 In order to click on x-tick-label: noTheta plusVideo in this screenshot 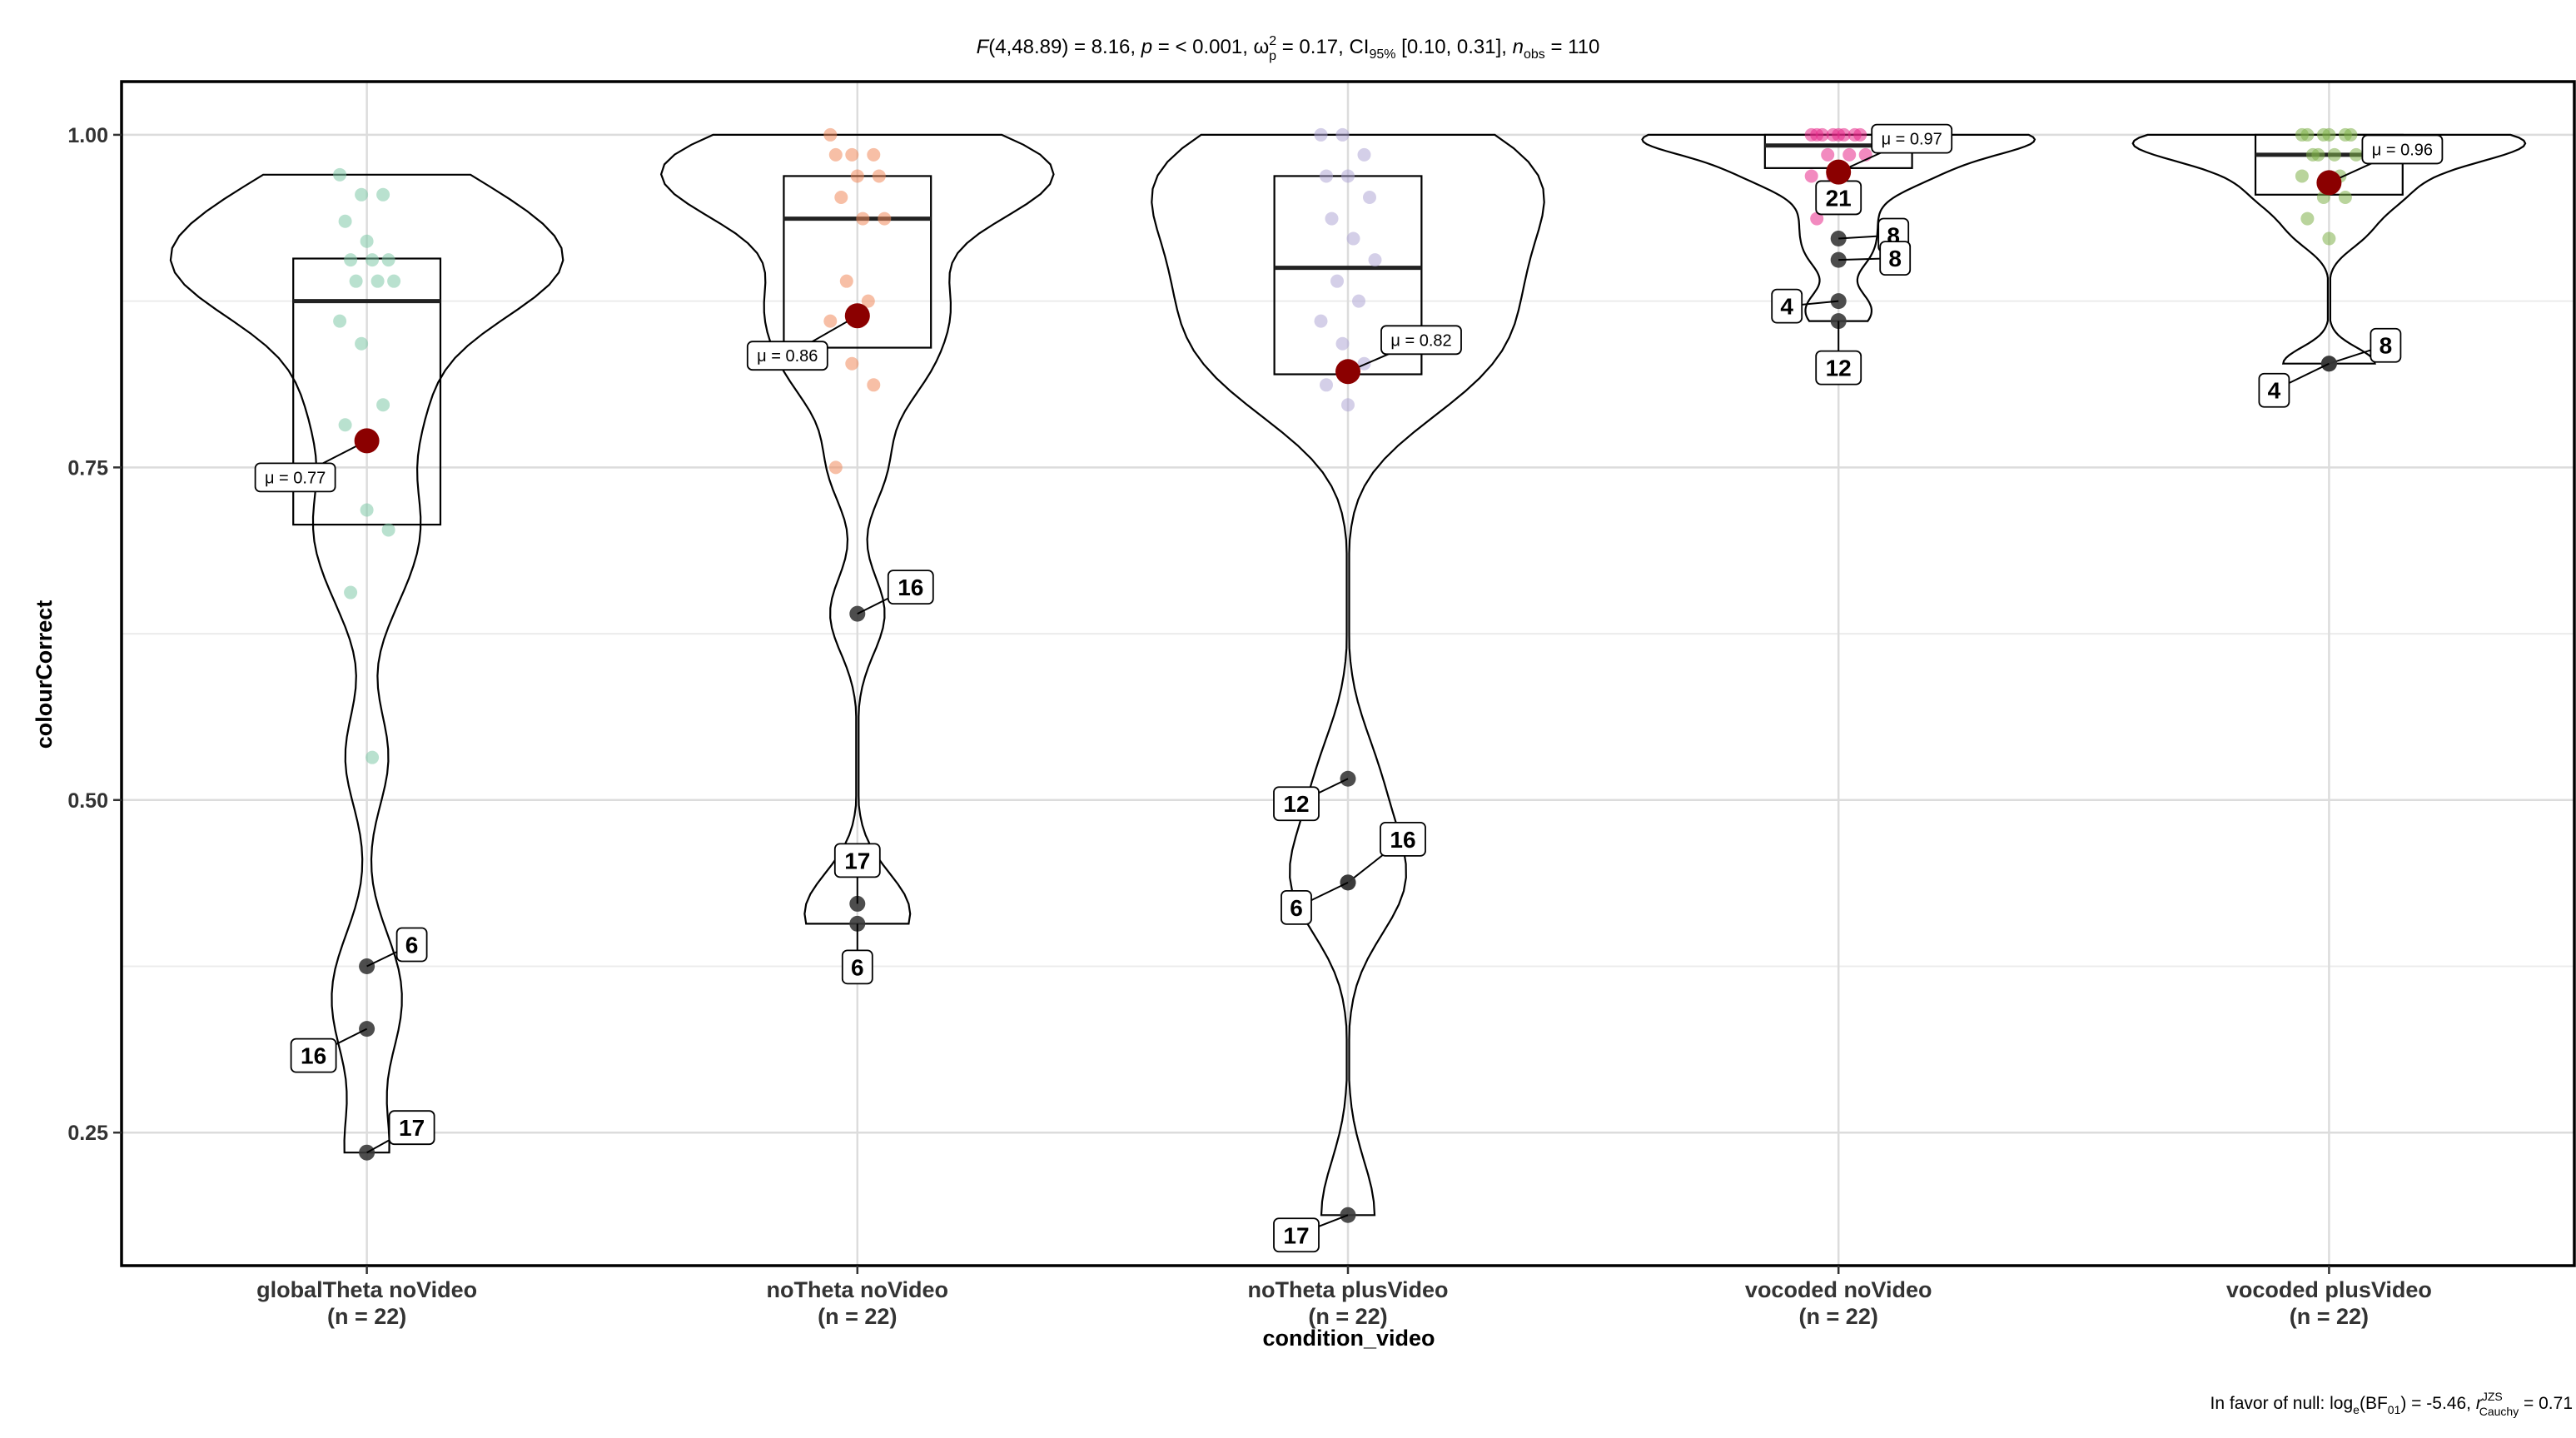, I will do `click(1347, 1289)`.